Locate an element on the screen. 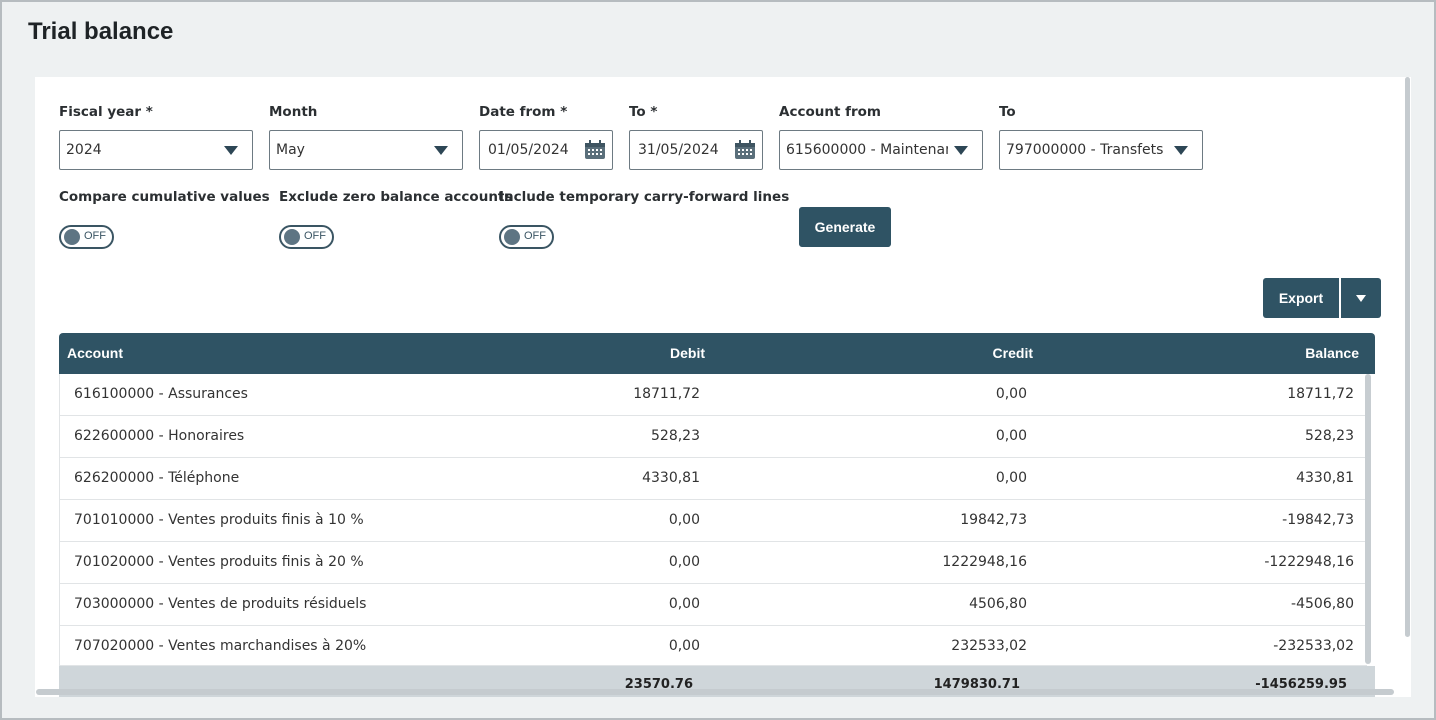  account-to-label: To is located at coordinates (1007, 112).